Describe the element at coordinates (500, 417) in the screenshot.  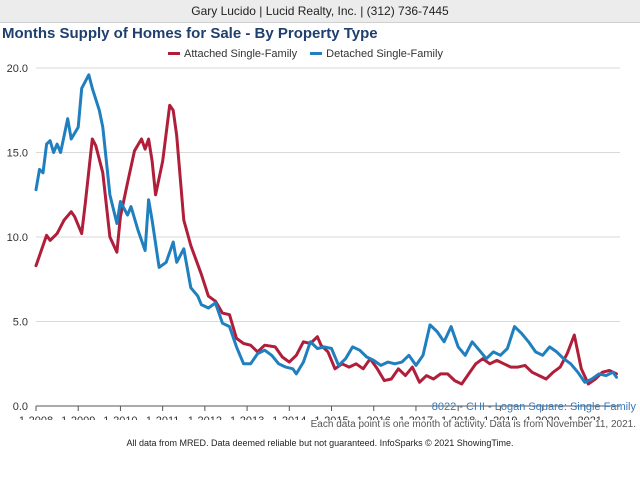
I see `x-tick-label: 1-2019` at that location.